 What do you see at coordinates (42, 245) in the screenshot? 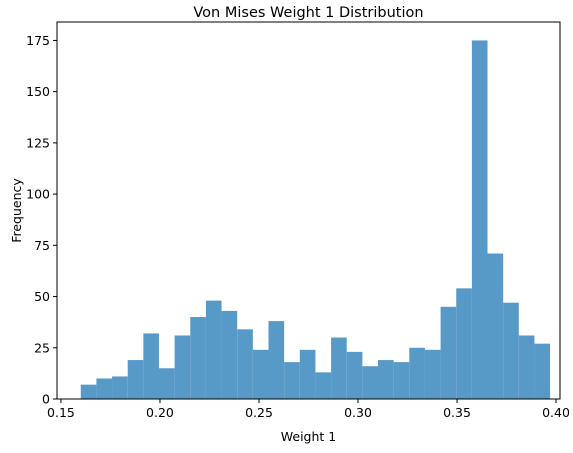
I see `y-tick-label: 75` at bounding box center [42, 245].